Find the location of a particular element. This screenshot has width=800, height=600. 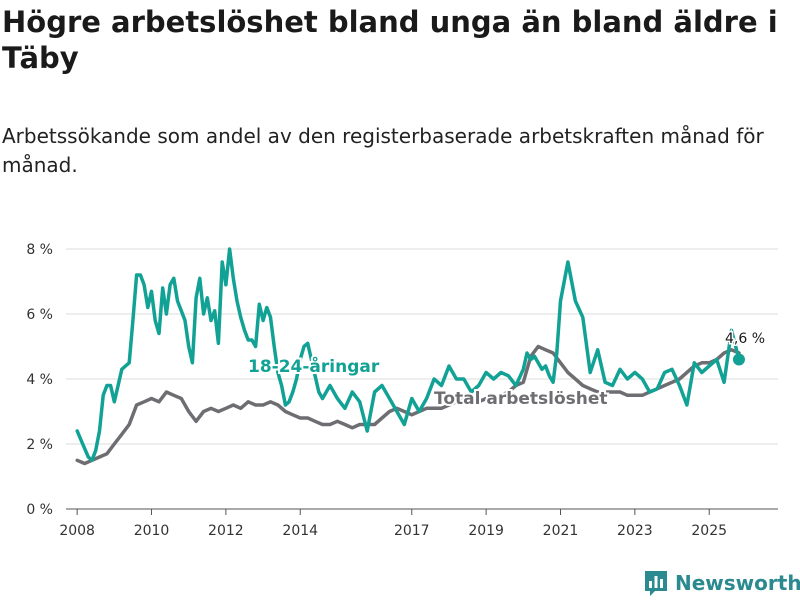

x-tick-label: 2021 is located at coordinates (561, 531).